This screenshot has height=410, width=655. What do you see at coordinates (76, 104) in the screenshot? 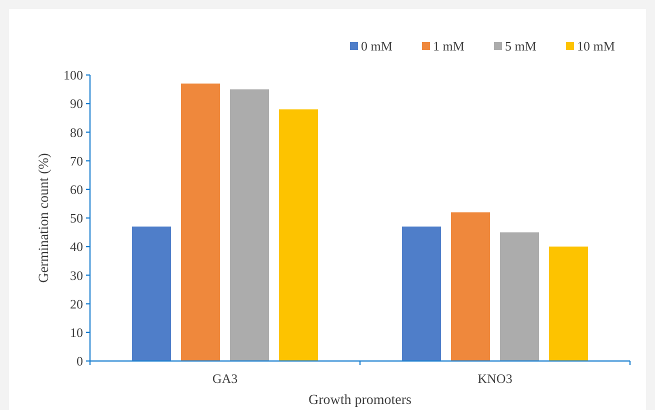
I see `y-tick-label: 90` at bounding box center [76, 104].